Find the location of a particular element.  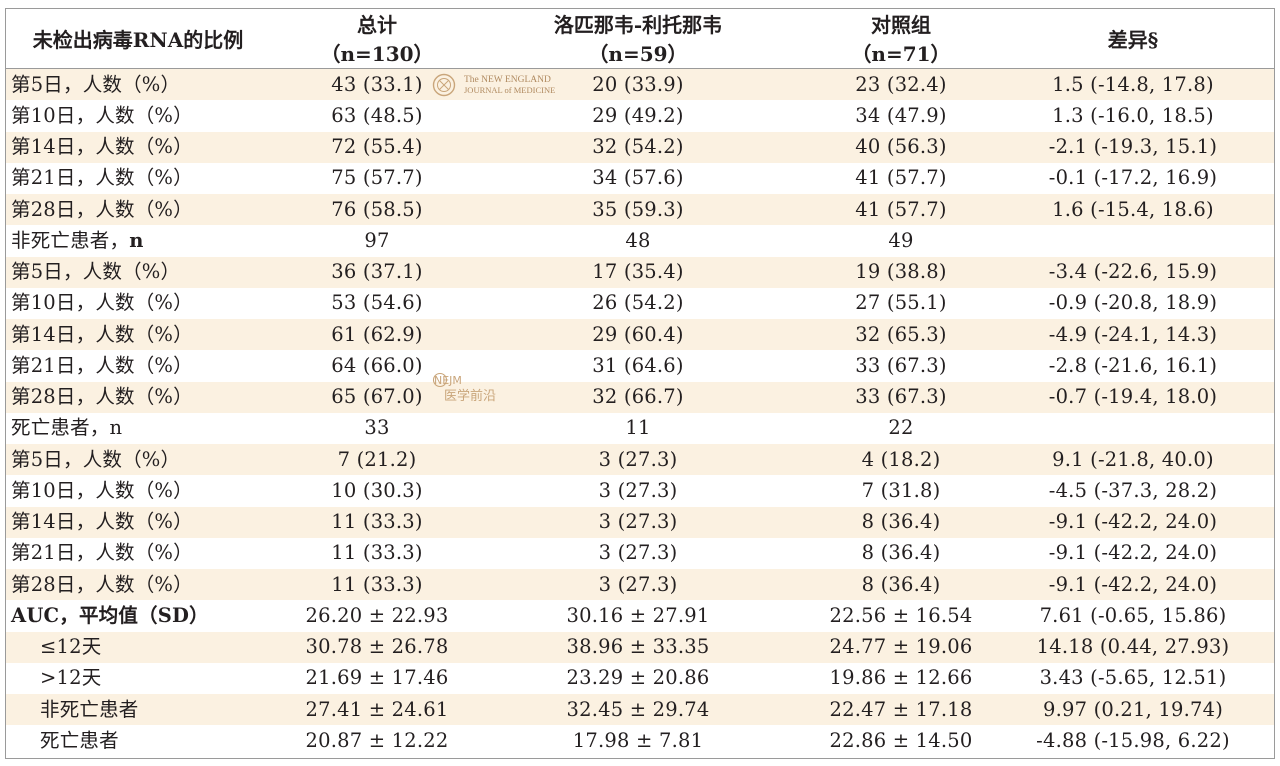

cell-ctrl: 22 is located at coordinates (901, 428).